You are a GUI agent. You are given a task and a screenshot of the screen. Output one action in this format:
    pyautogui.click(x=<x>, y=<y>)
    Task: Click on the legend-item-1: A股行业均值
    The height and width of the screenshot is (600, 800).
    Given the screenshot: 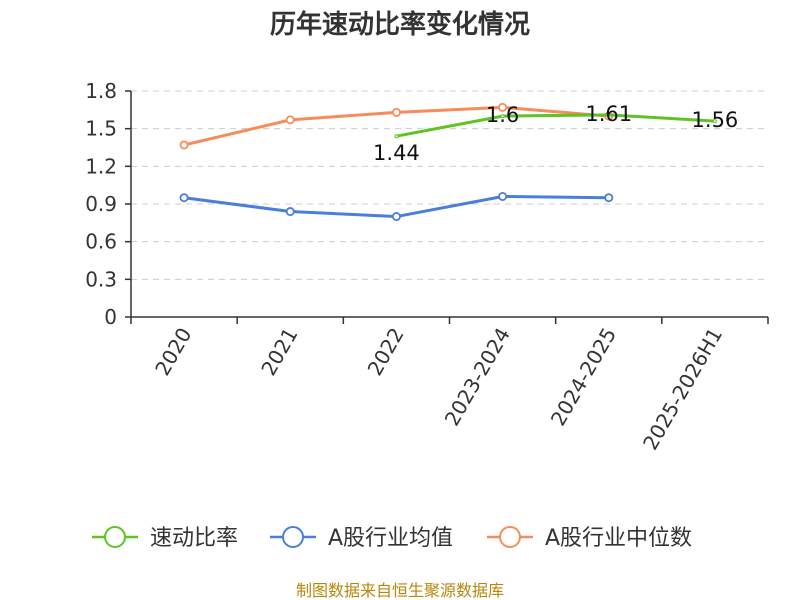 What is the action you would take?
    pyautogui.click(x=361, y=538)
    